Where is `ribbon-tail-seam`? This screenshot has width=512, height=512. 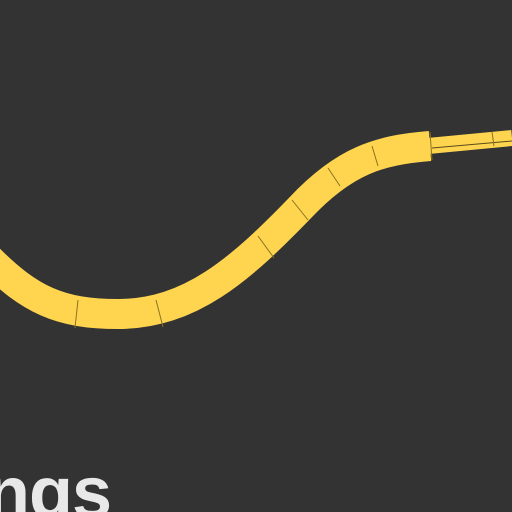
ribbon-tail-seam is located at coordinates (471, 144).